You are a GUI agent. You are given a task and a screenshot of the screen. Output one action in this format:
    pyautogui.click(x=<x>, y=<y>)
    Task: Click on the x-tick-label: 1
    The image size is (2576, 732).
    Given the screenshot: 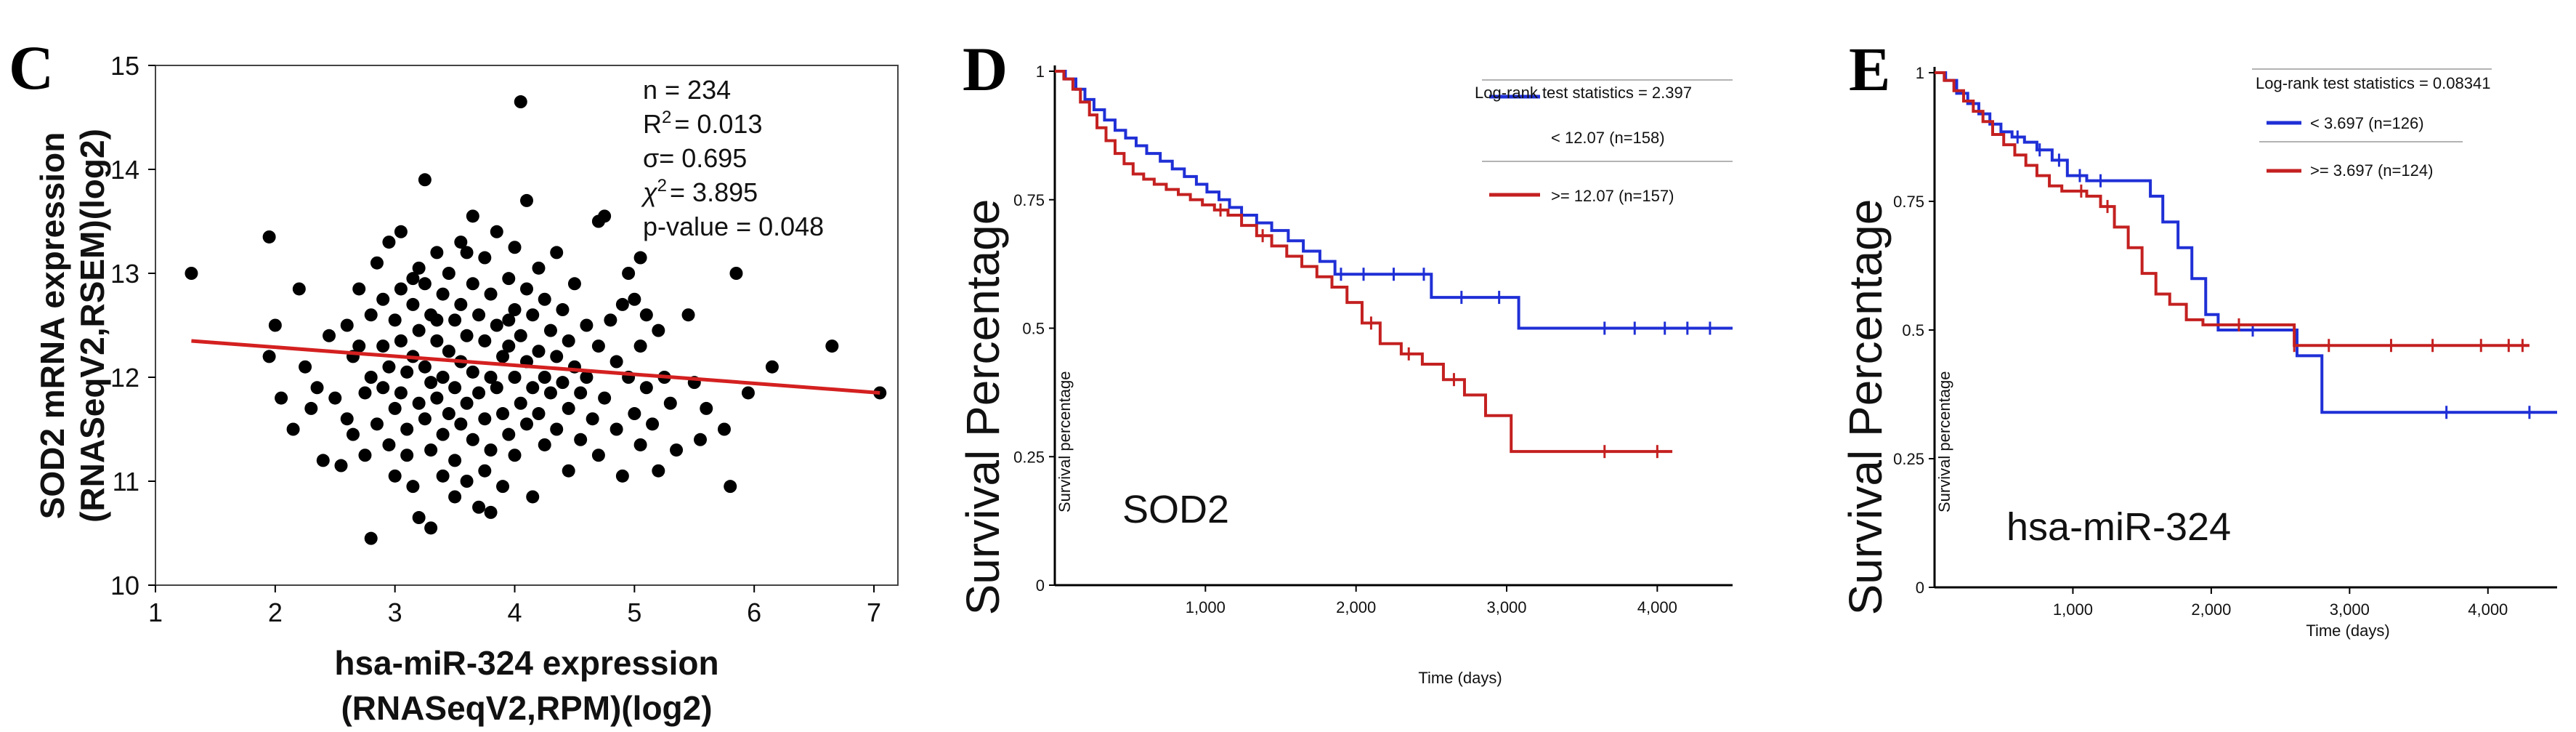 What is the action you would take?
    pyautogui.click(x=155, y=612)
    